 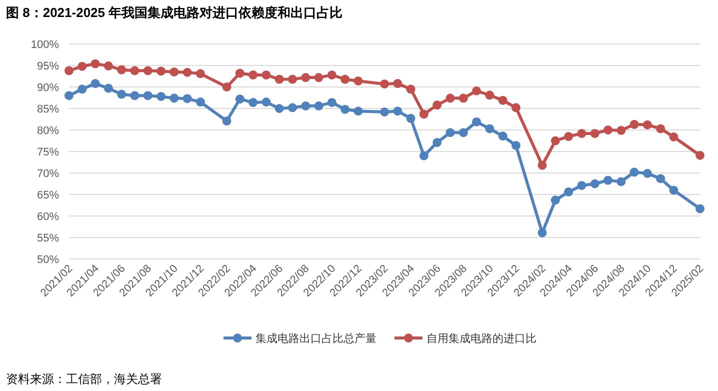 What do you see at coordinates (48, 66) in the screenshot?
I see `y-tick-label: 95%` at bounding box center [48, 66].